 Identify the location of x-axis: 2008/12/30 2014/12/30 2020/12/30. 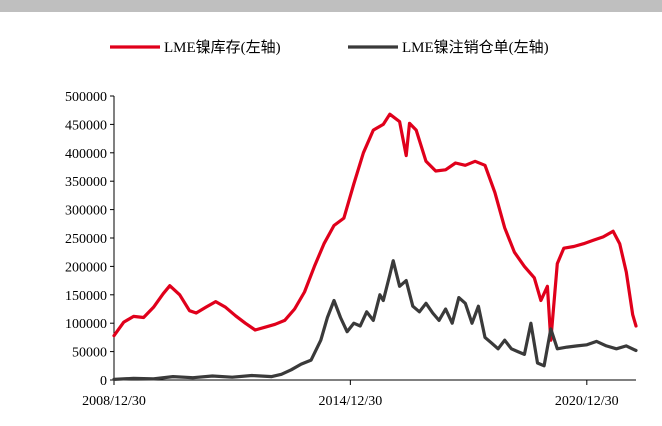
(359, 394).